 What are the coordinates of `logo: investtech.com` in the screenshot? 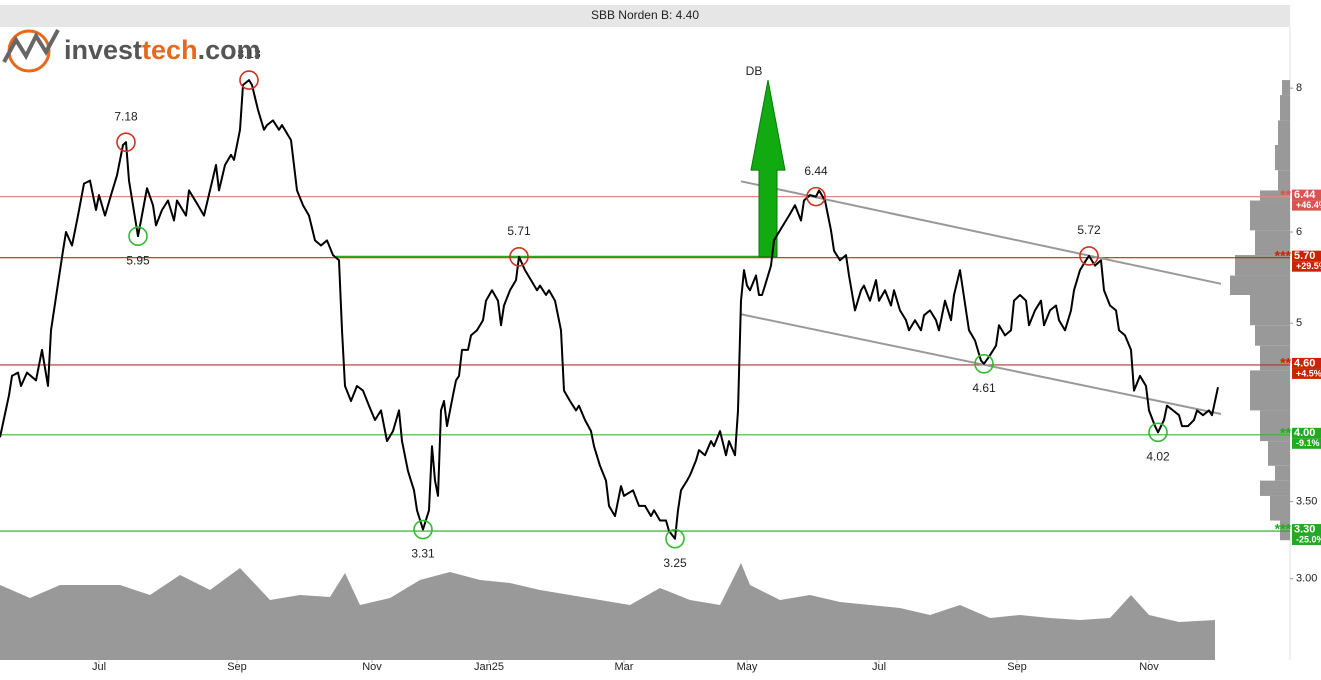 It's located at (131, 51).